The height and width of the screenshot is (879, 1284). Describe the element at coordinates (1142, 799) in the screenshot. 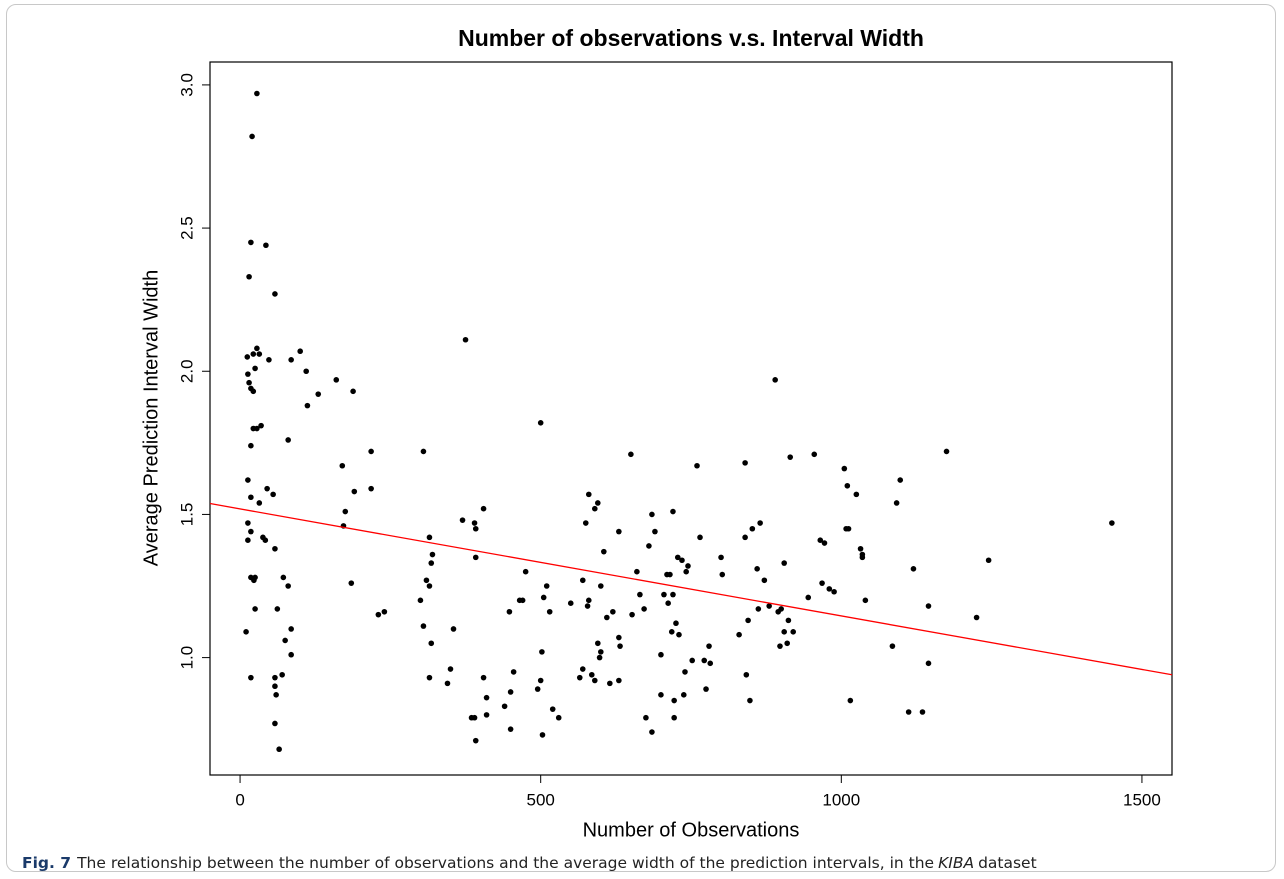

I see `x-tick-label: 1500` at that location.